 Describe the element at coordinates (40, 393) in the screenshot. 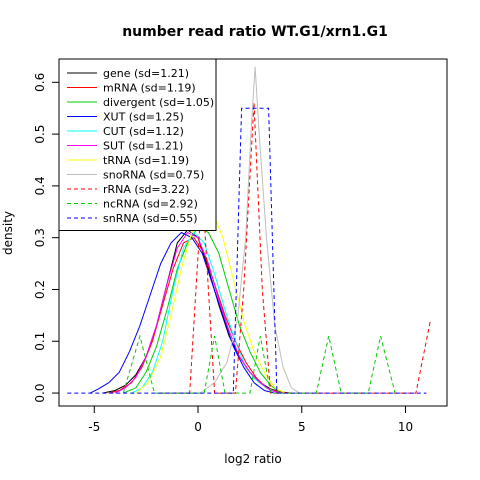

I see `y-tick-label: 0.0` at that location.